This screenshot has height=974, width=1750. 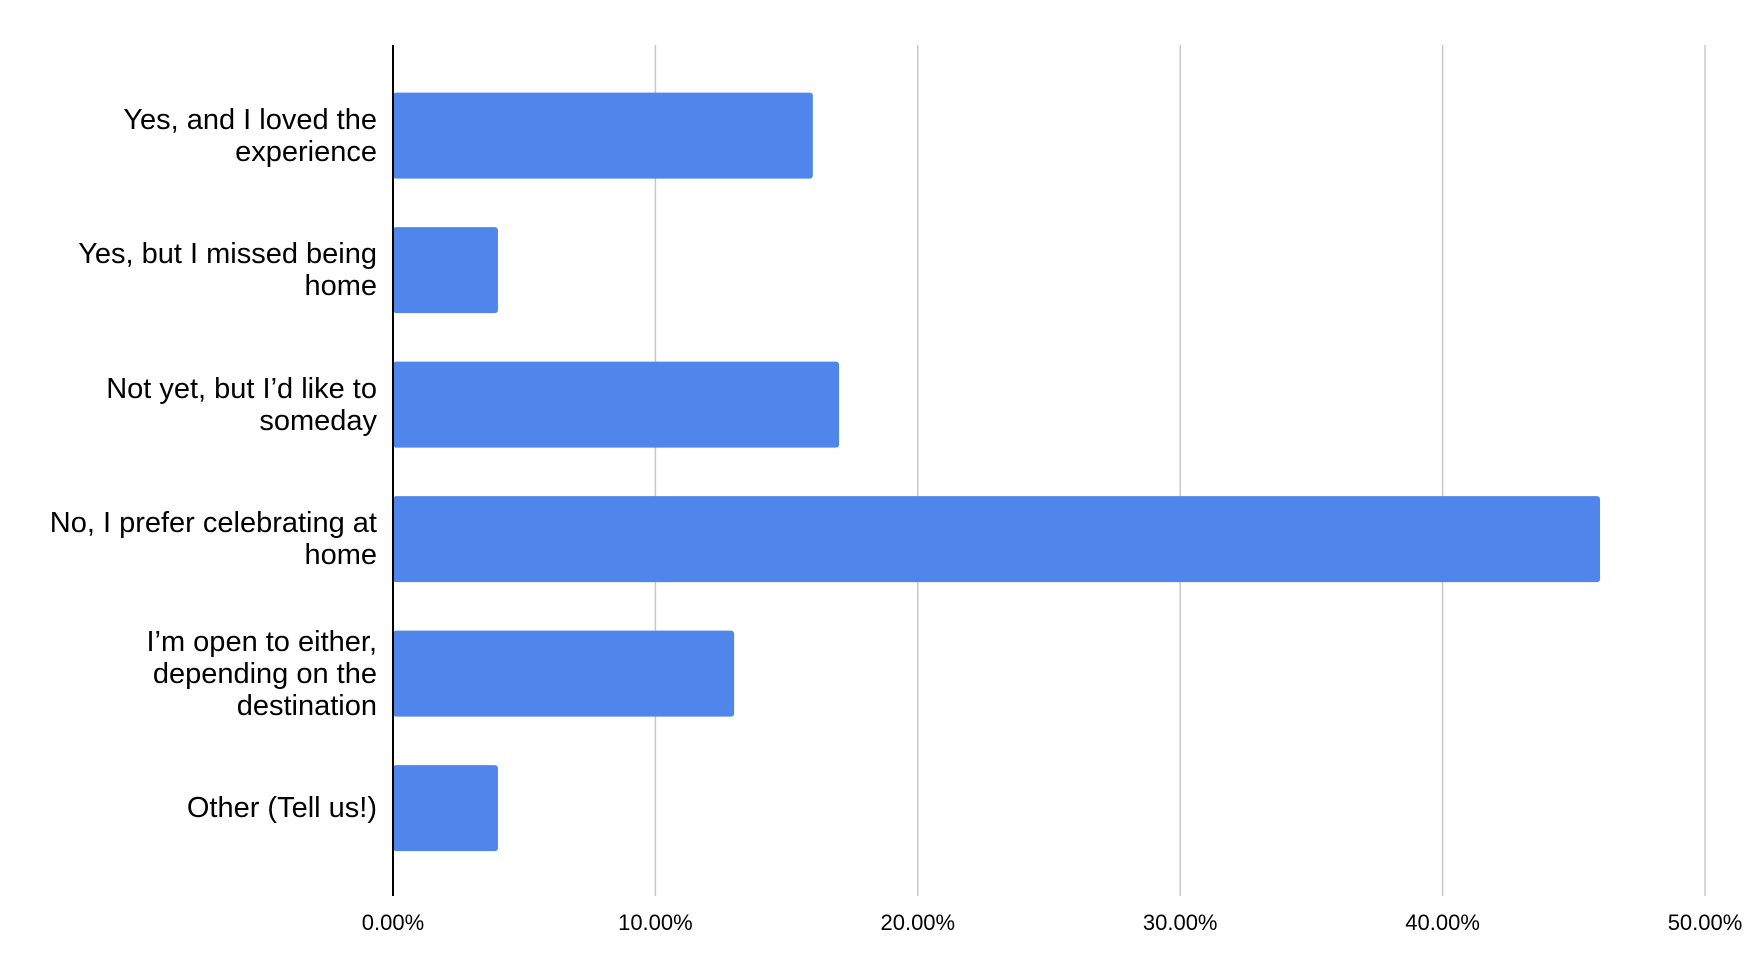 I want to click on y-tick-label: Other (Tell us!), so click(x=281, y=808).